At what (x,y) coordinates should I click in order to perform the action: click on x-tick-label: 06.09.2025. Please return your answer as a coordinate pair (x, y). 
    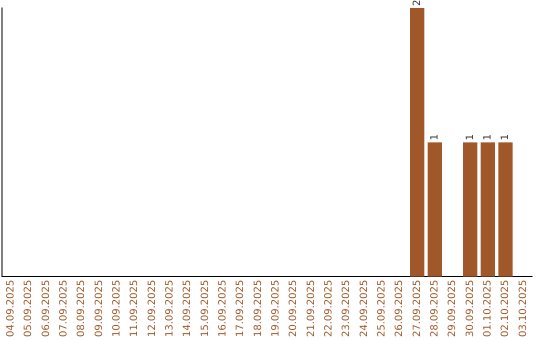
    Looking at the image, I should click on (46, 309).